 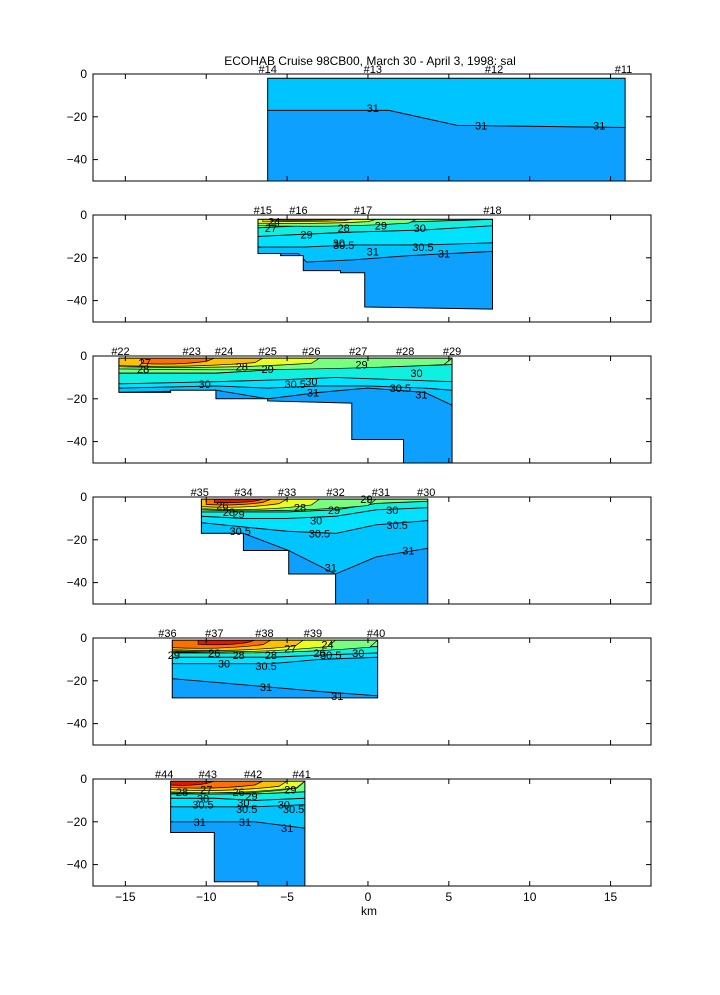 What do you see at coordinates (120, 352) in the screenshot?
I see `station-label: #22` at bounding box center [120, 352].